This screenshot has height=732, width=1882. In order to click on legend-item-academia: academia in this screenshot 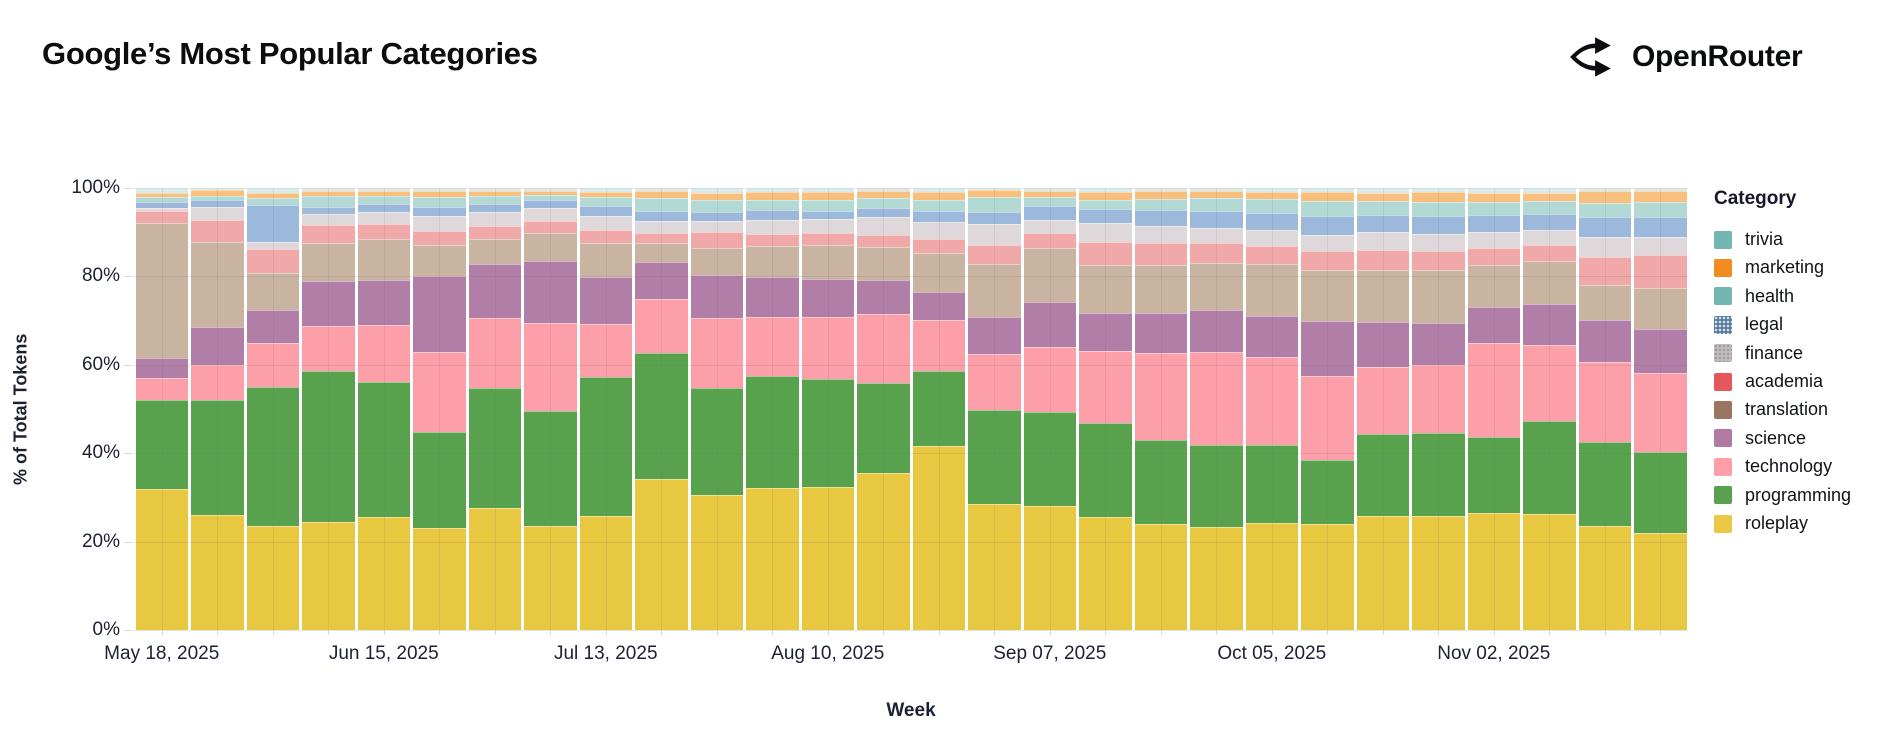, I will do `click(1768, 381)`.